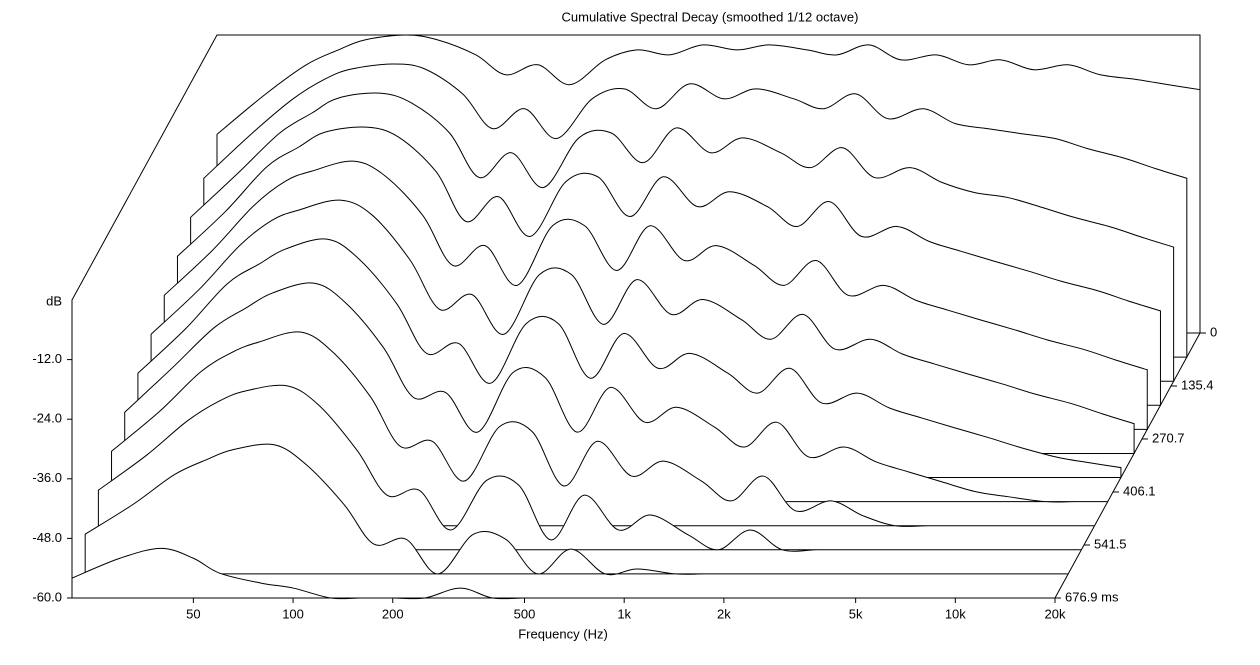  What do you see at coordinates (624, 613) in the screenshot?
I see `x-tick-label: 1k` at bounding box center [624, 613].